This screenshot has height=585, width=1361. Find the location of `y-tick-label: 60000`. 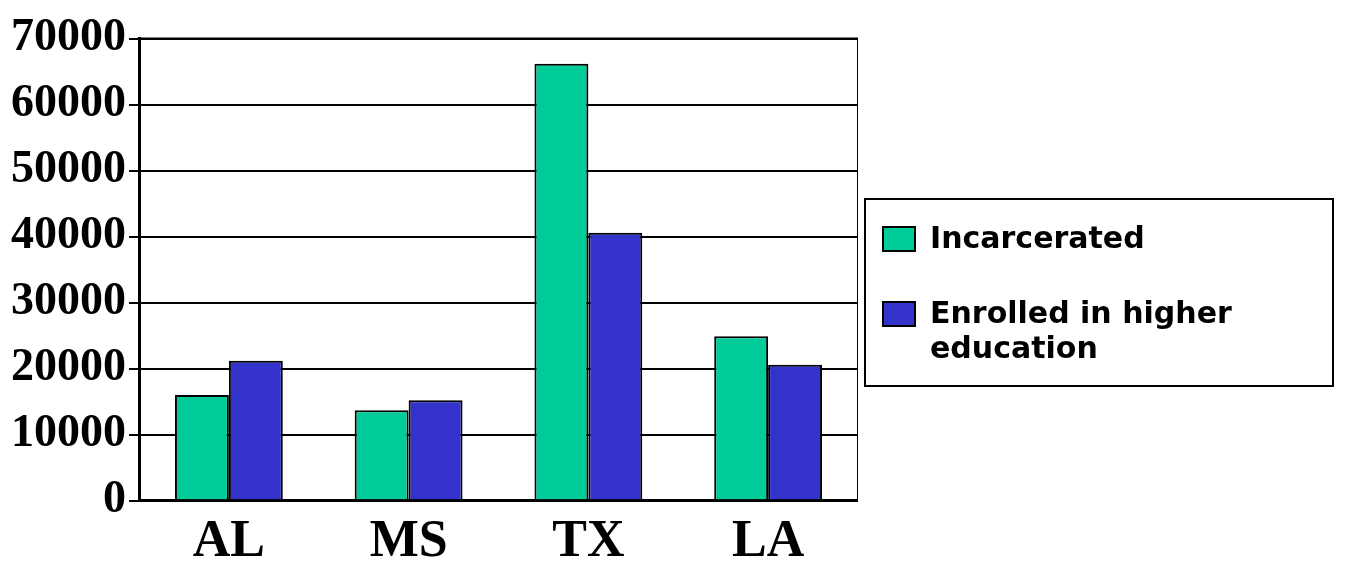

y-tick-label: 60000 is located at coordinates (68, 101).